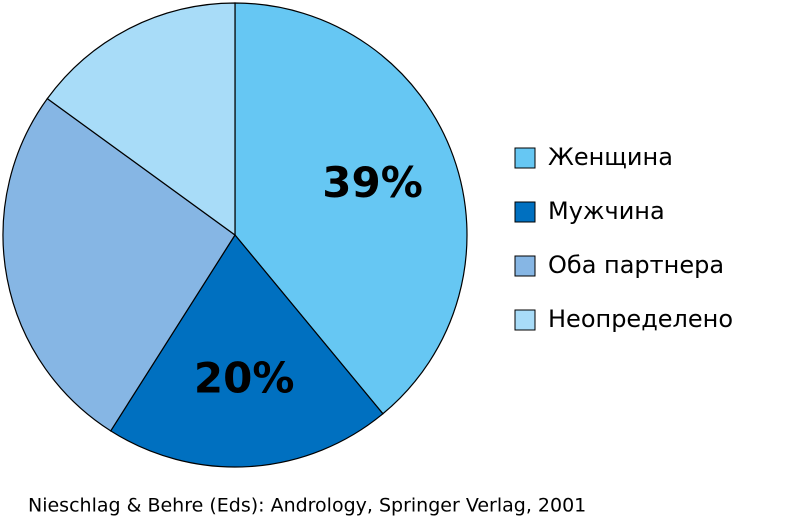 Image resolution: width=800 pixels, height=528 pixels. I want to click on pie-slice, so click(141, 119).